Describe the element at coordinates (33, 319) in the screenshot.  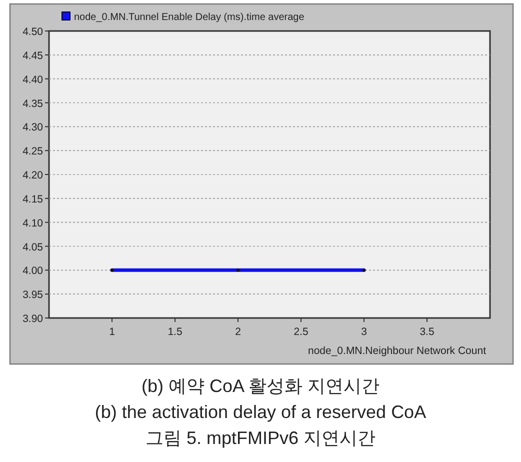
I see `y-tick-label: 3.90` at that location.